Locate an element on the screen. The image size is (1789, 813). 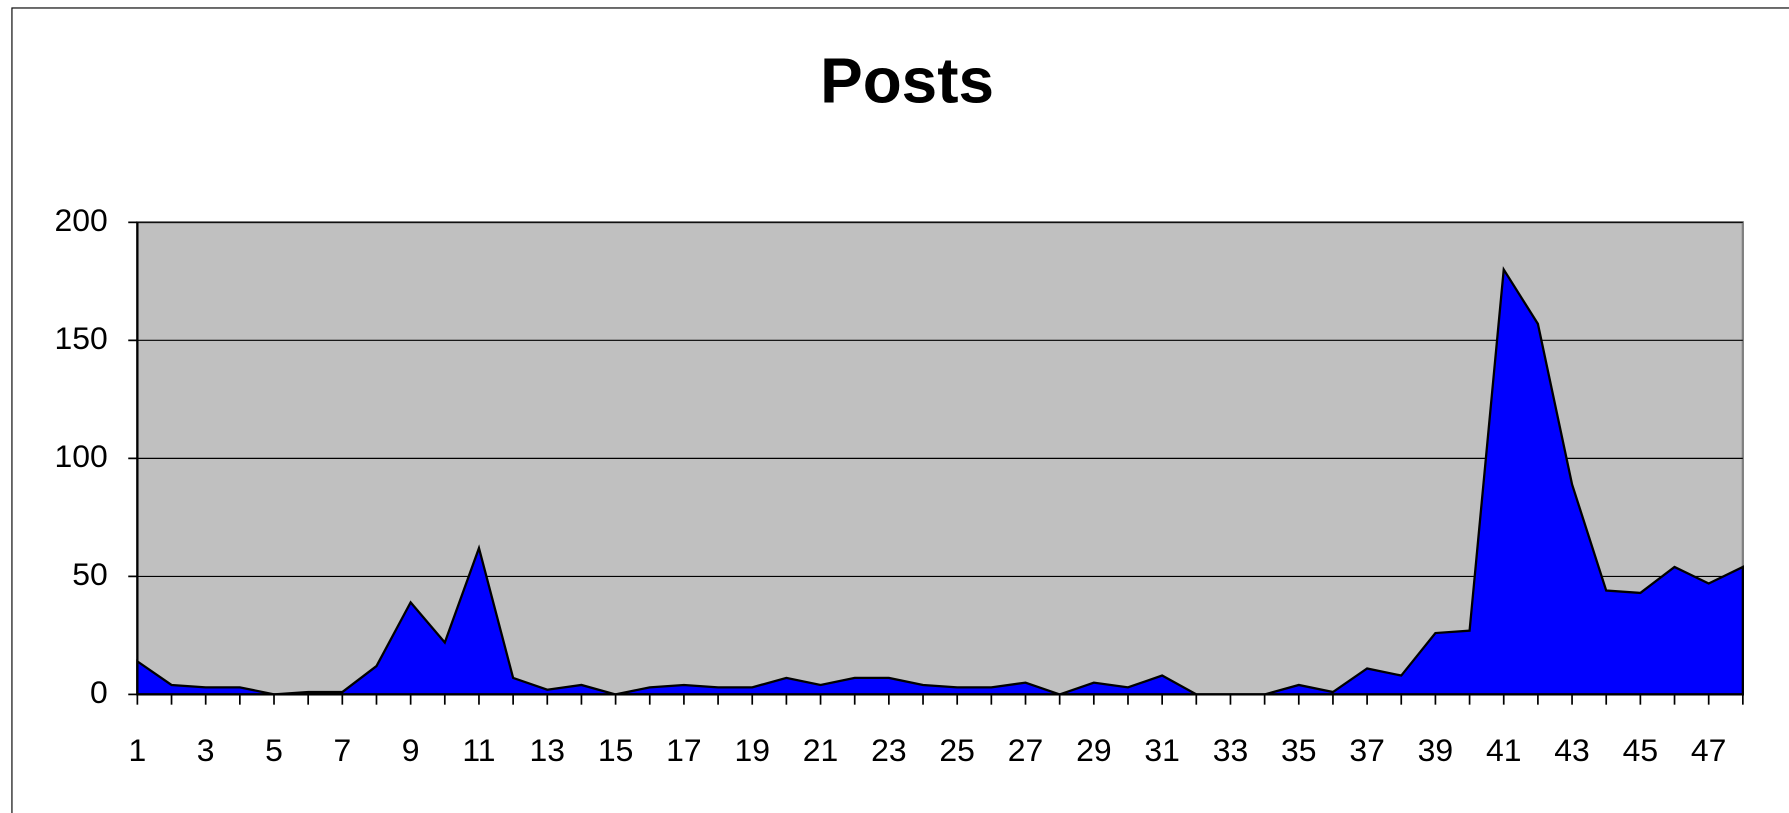
x-tick-label: 9 is located at coordinates (411, 750).